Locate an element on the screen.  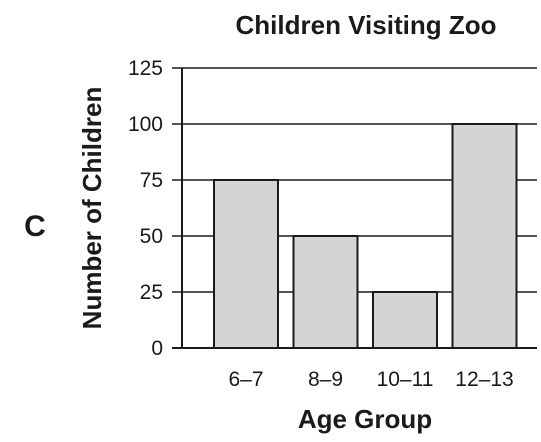
y-tick-label-50: 50 is located at coordinates (151, 236).